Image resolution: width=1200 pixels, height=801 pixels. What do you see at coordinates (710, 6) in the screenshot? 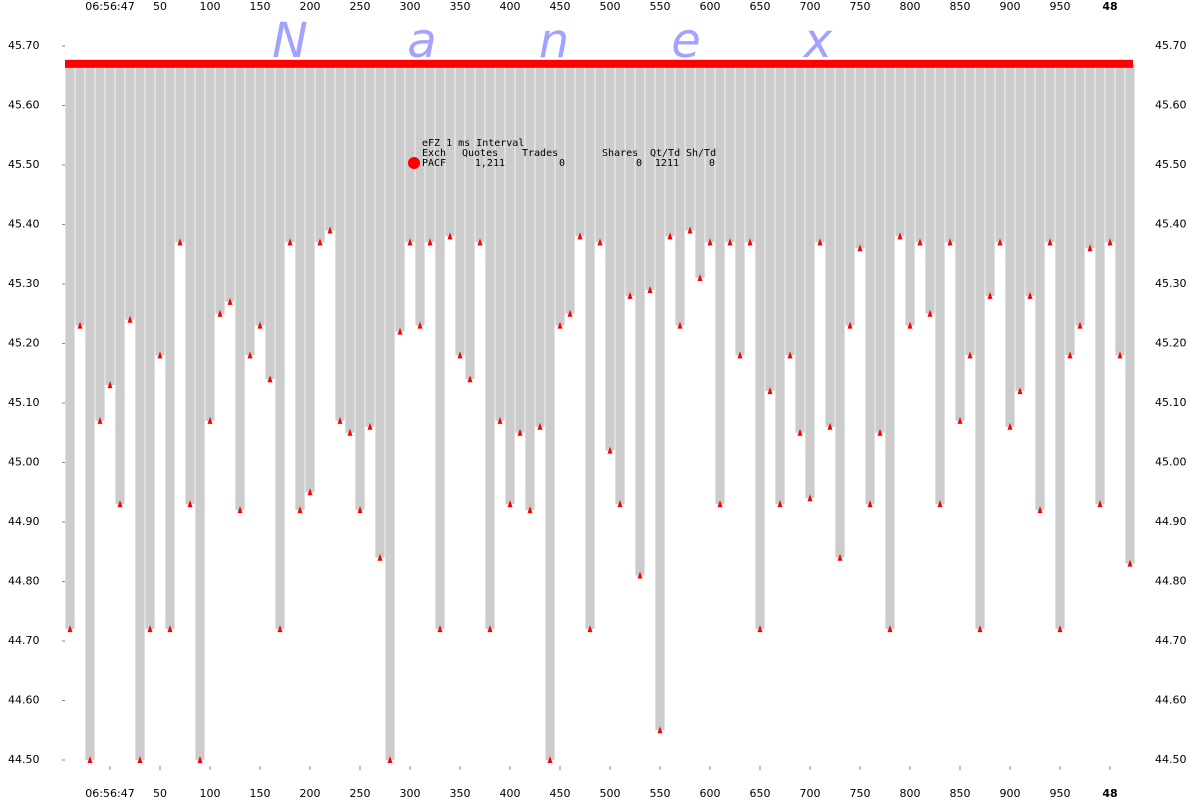
I see `x-tick-label-top: 600` at bounding box center [710, 6].